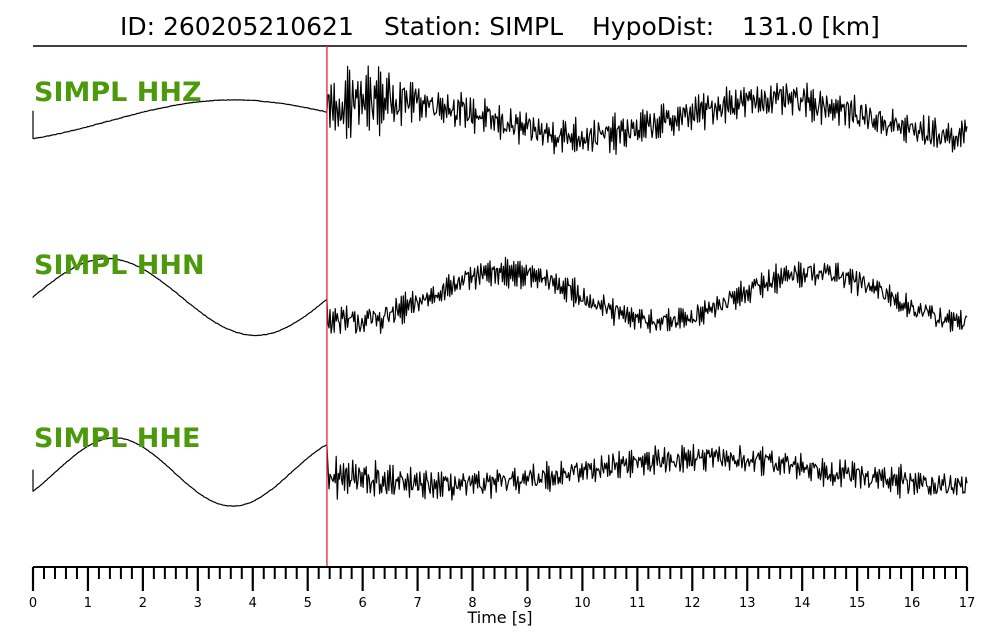 This screenshot has height=640, width=1000. Describe the element at coordinates (308, 603) in the screenshot. I see `tick-label: 5` at that location.